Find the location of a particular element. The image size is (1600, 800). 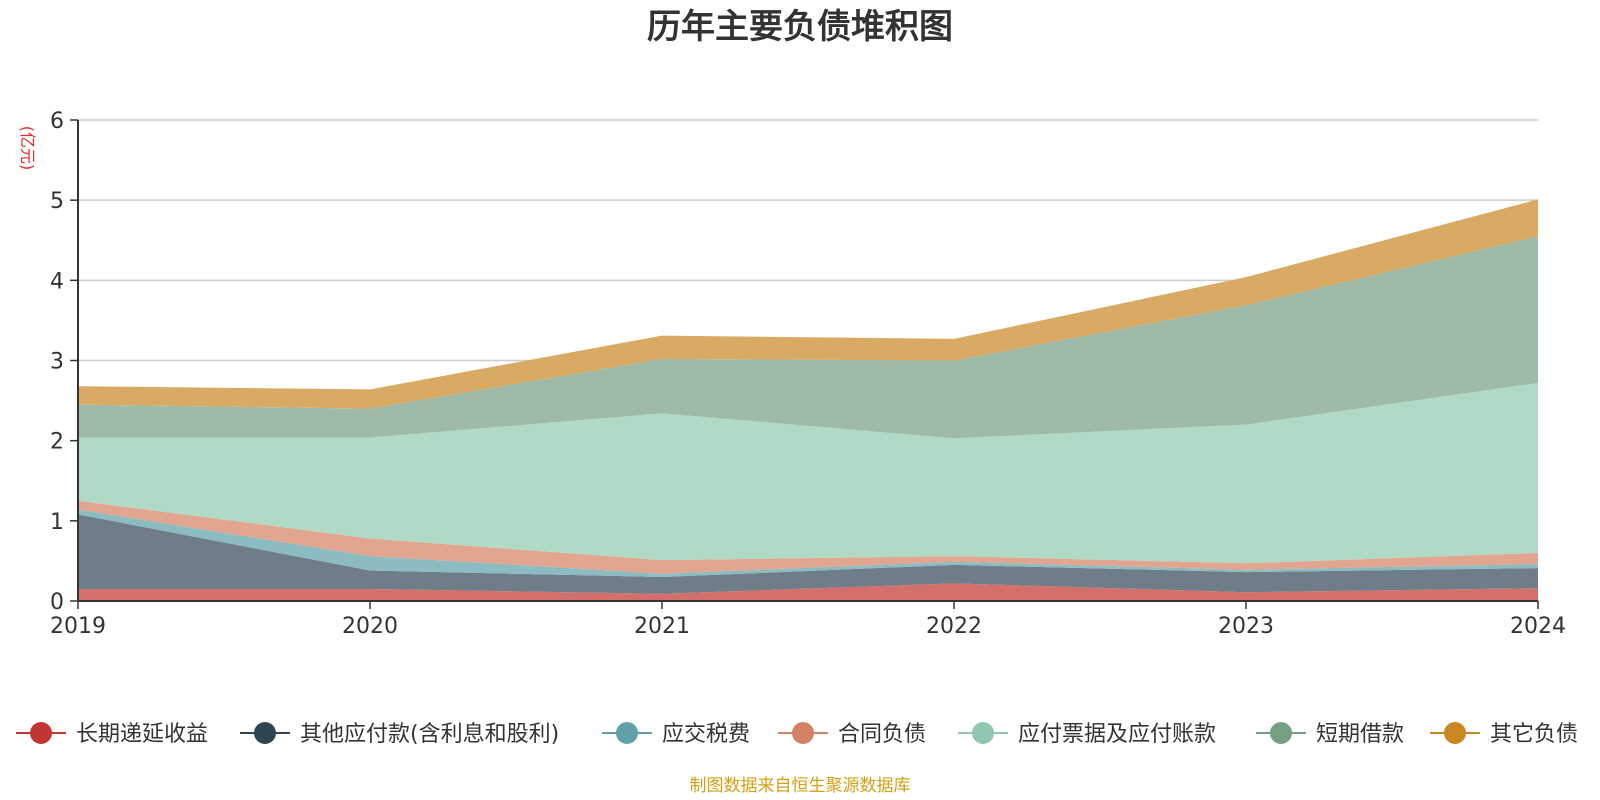

x-tick-label: 2024 is located at coordinates (1538, 626).